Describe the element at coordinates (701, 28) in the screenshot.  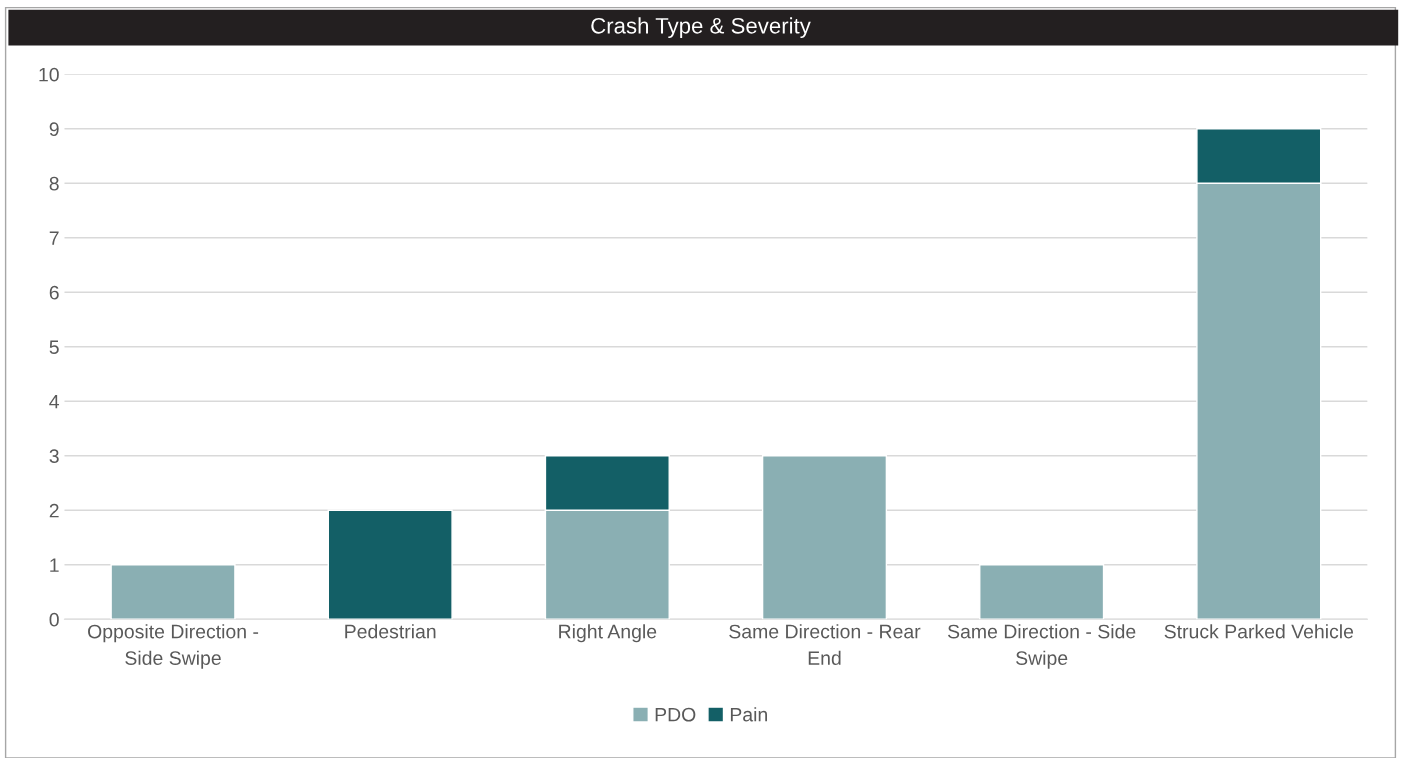
I see `chart-title: Crash Type & Severity` at that location.